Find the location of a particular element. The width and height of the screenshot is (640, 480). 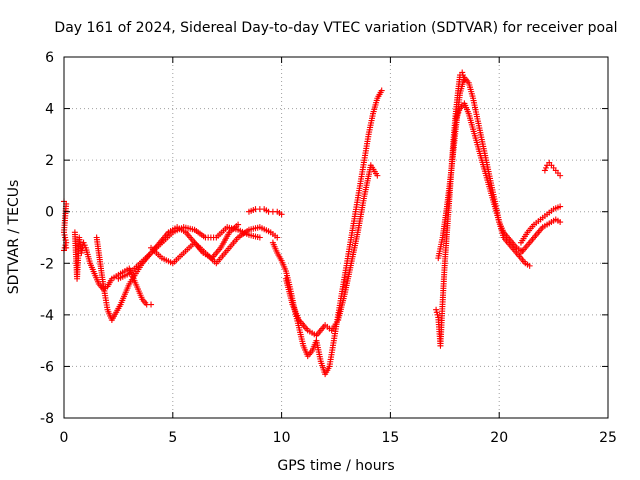

series-arc-21-23b is located at coordinates (540, 224).